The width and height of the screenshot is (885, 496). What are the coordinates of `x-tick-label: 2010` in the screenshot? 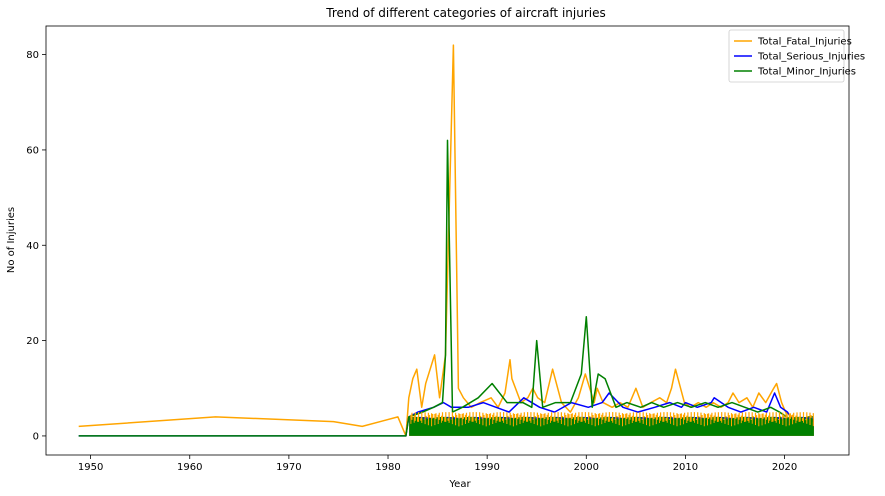 It's located at (685, 467).